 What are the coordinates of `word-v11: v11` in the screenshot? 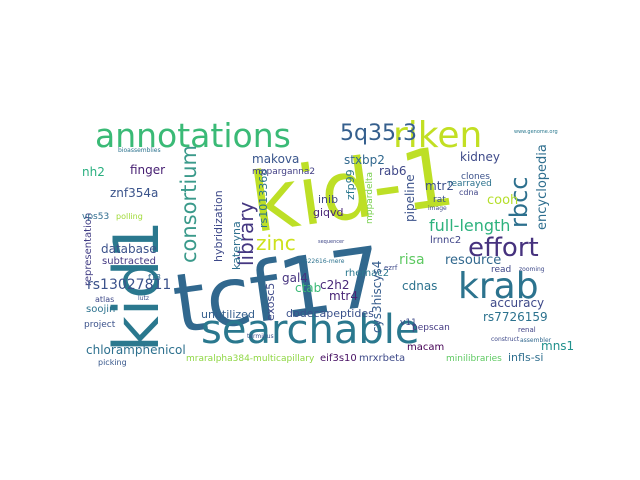 It's located at (408, 323).